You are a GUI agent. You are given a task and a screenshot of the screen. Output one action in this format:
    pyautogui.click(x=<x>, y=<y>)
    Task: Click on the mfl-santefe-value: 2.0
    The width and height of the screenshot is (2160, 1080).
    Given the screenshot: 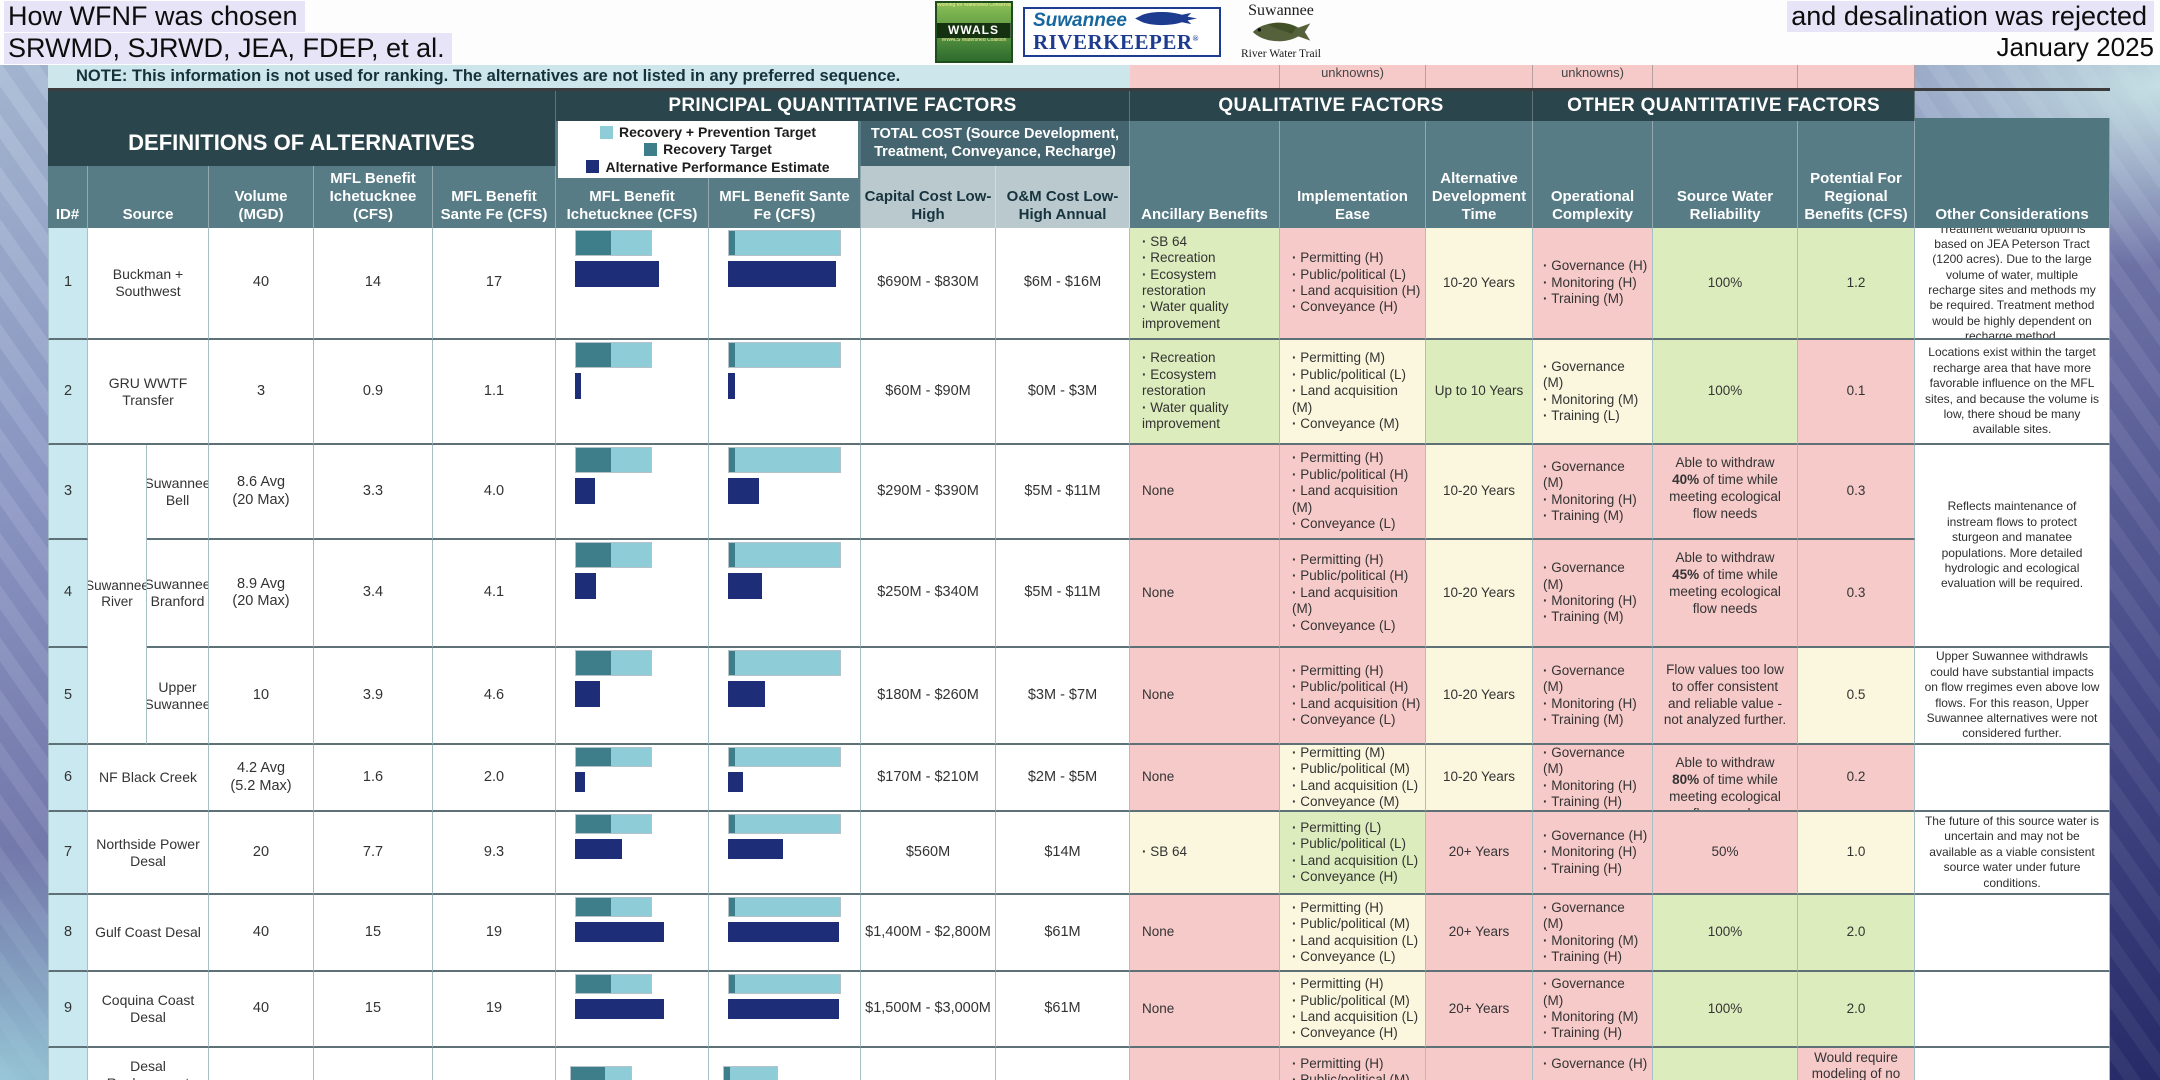 What is the action you would take?
    pyautogui.click(x=494, y=778)
    